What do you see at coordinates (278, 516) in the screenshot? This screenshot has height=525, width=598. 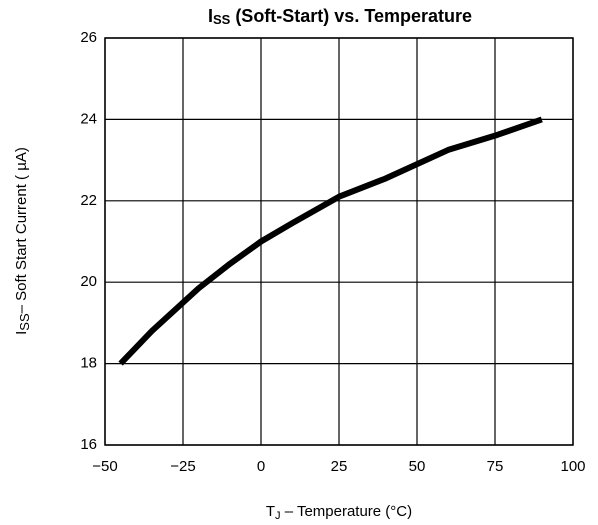 I see `x-label-sub: J` at bounding box center [278, 516].